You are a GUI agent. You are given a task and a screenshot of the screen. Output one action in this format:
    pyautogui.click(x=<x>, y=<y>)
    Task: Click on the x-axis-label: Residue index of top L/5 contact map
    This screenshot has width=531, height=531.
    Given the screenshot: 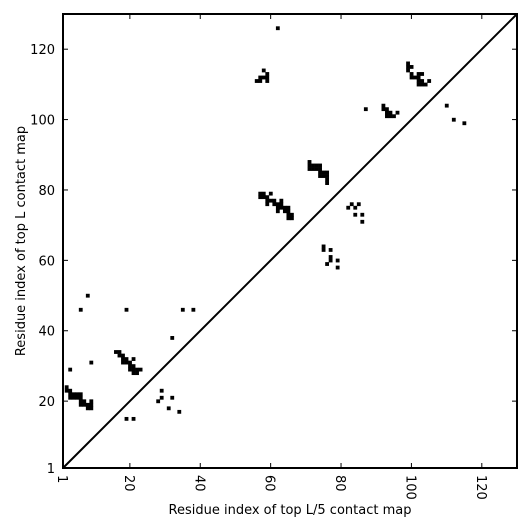 What is the action you would take?
    pyautogui.click(x=290, y=510)
    